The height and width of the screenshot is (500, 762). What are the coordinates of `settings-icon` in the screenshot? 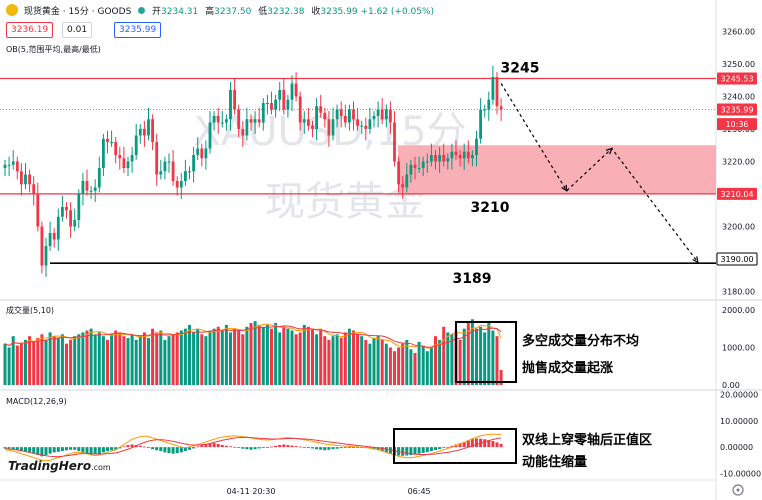 It's located at (738, 490).